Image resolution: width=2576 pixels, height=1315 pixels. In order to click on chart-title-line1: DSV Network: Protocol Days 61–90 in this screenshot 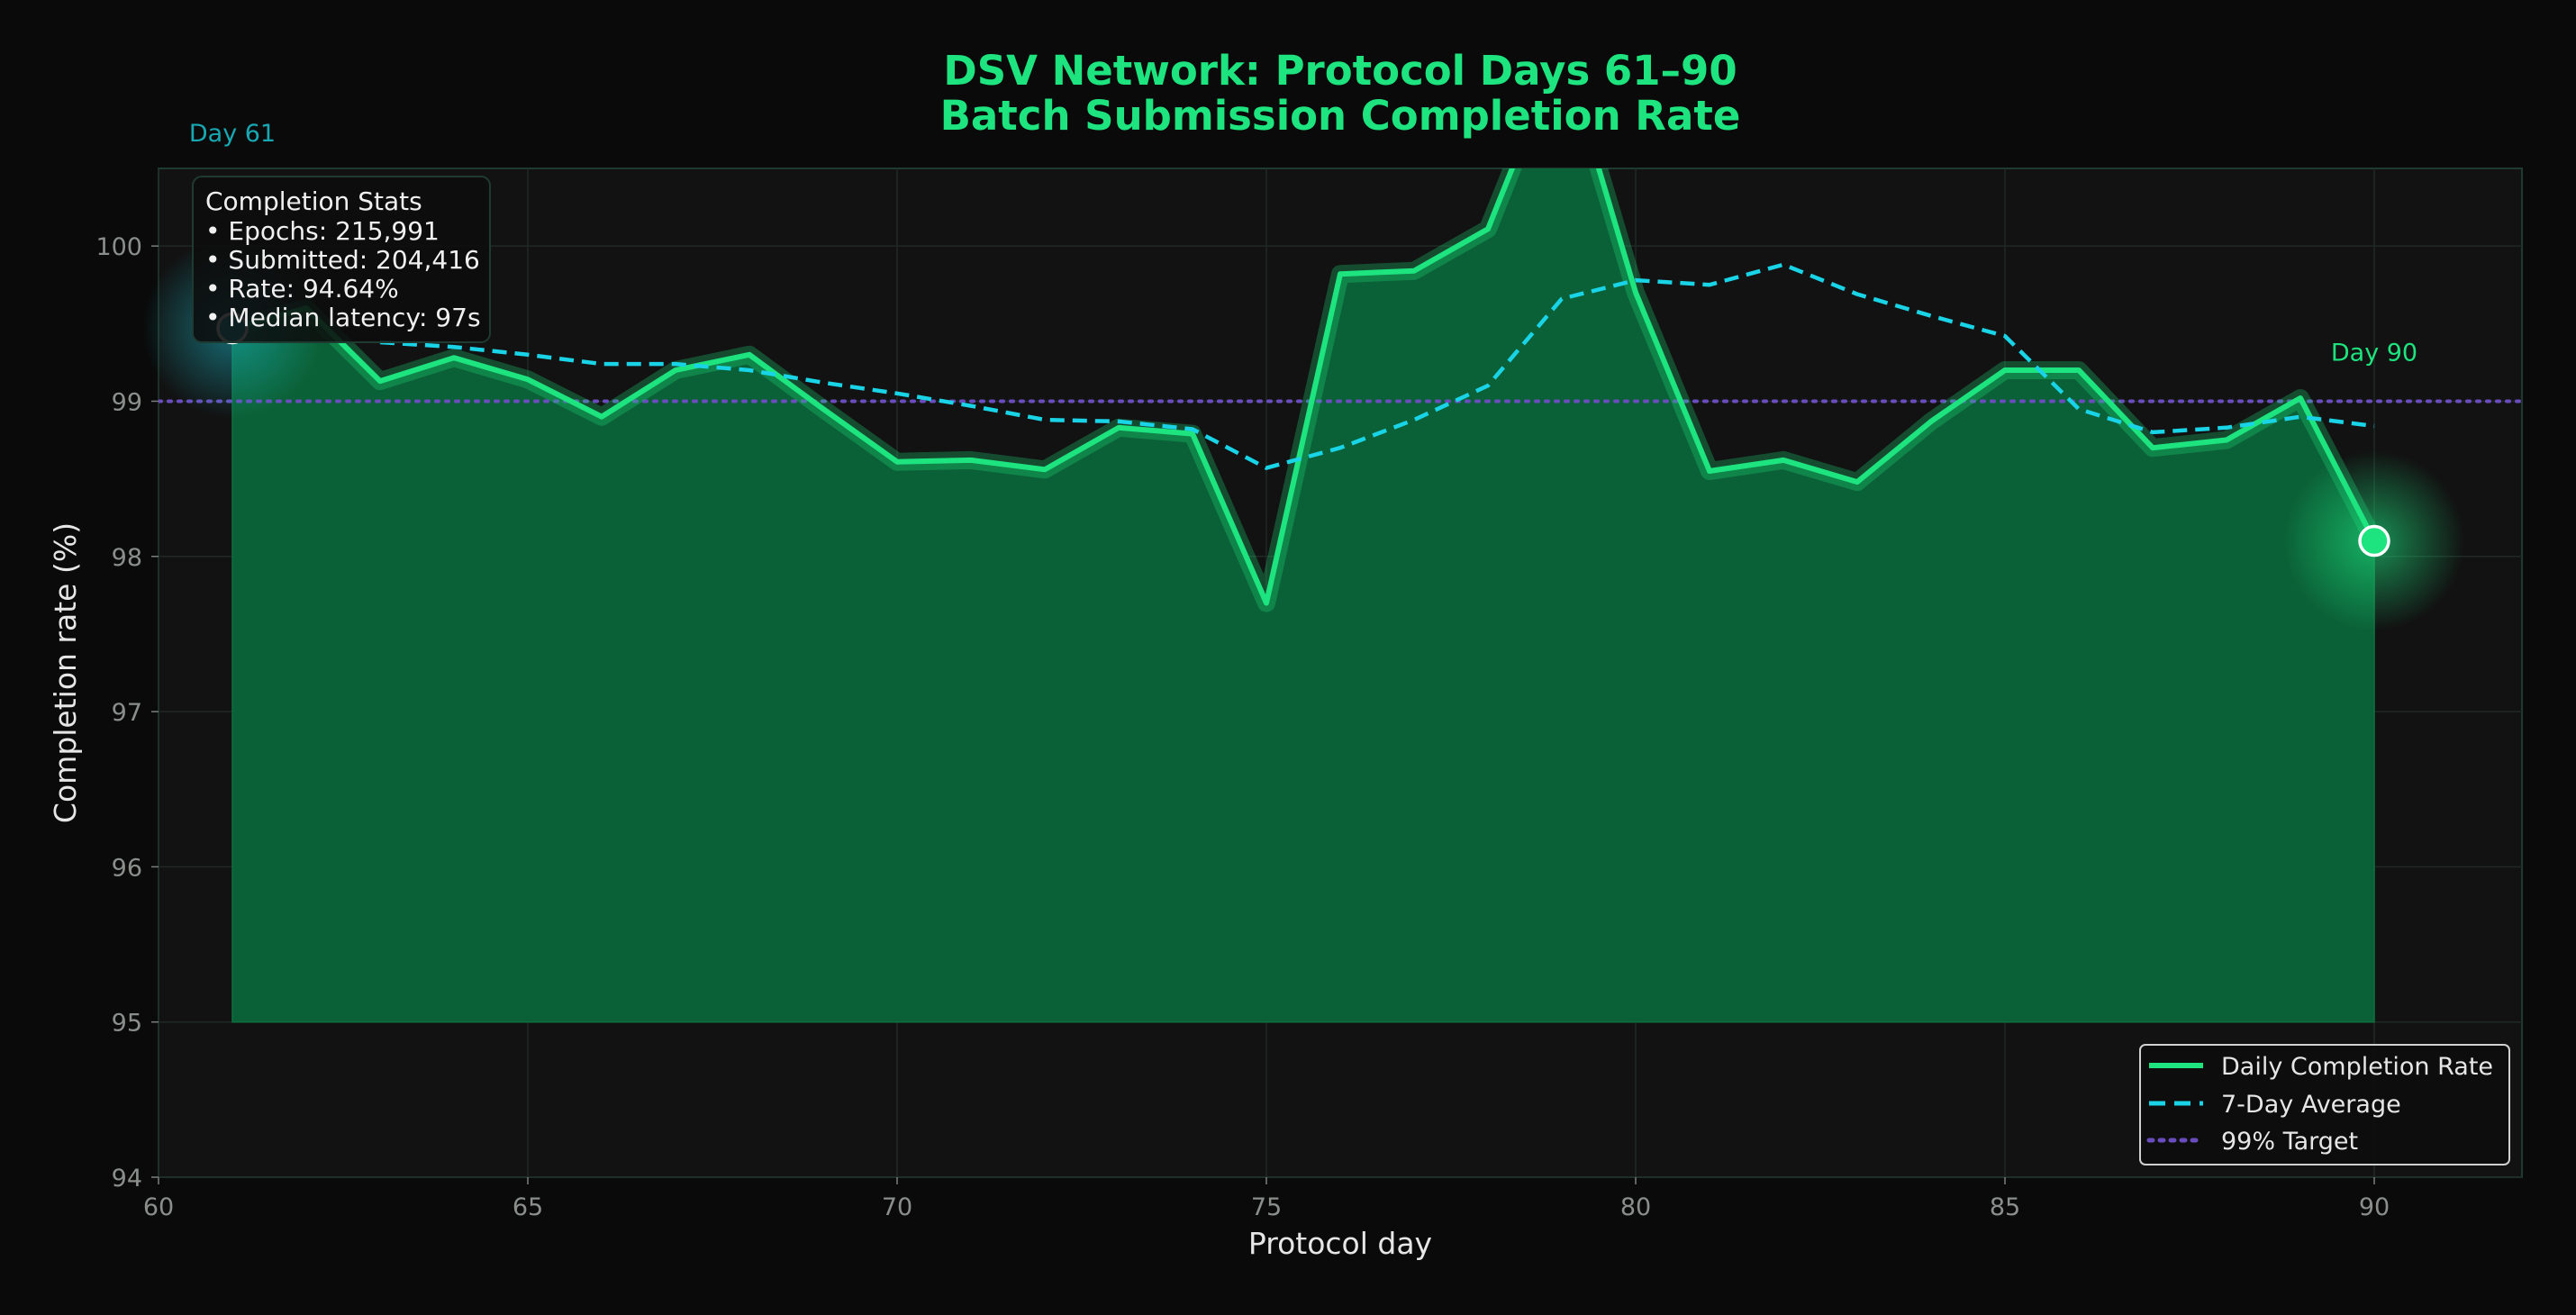, I will do `click(1340, 71)`.